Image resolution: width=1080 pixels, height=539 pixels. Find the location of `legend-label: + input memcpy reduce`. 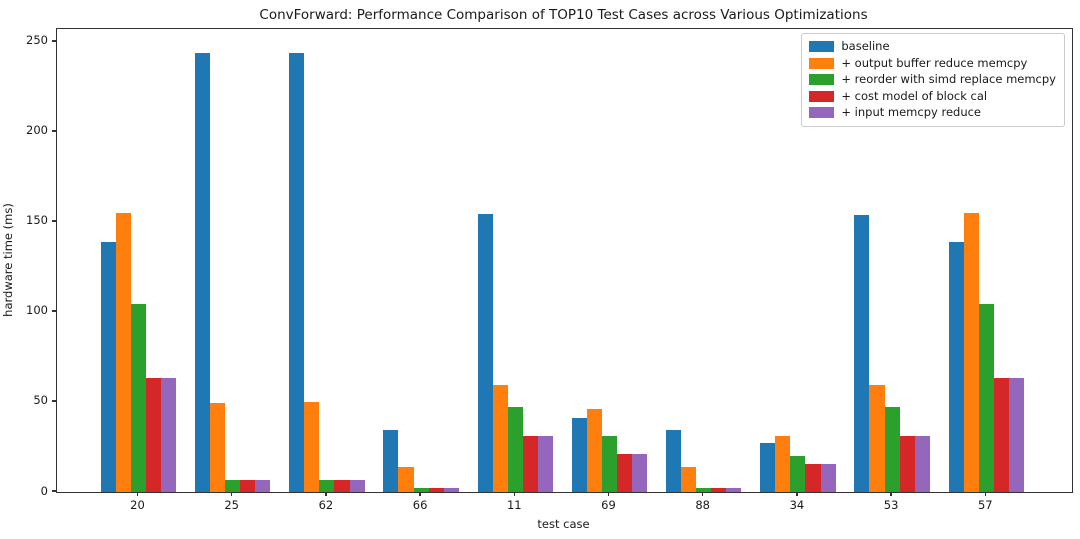

legend-label: + input memcpy reduce is located at coordinates (911, 112).